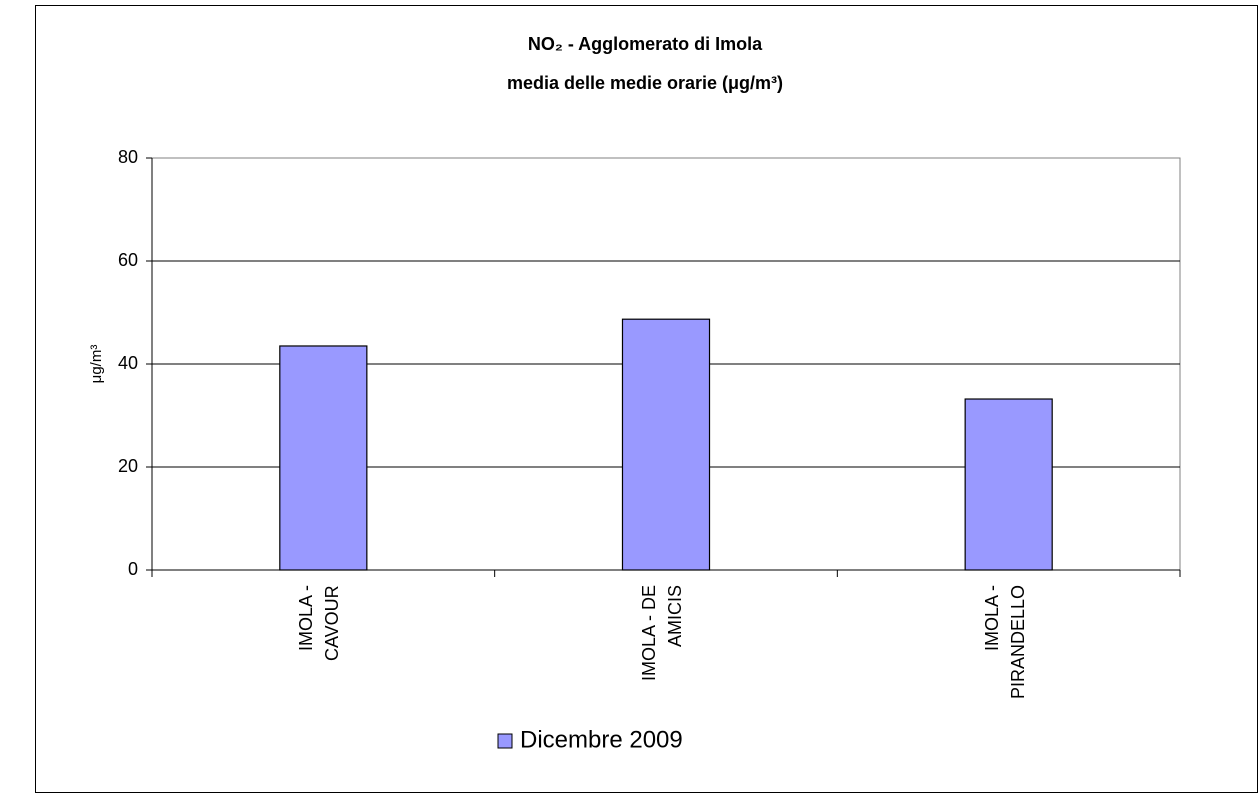 The width and height of the screenshot is (1259, 794). I want to click on y-tick-label: 40, so click(128, 363).